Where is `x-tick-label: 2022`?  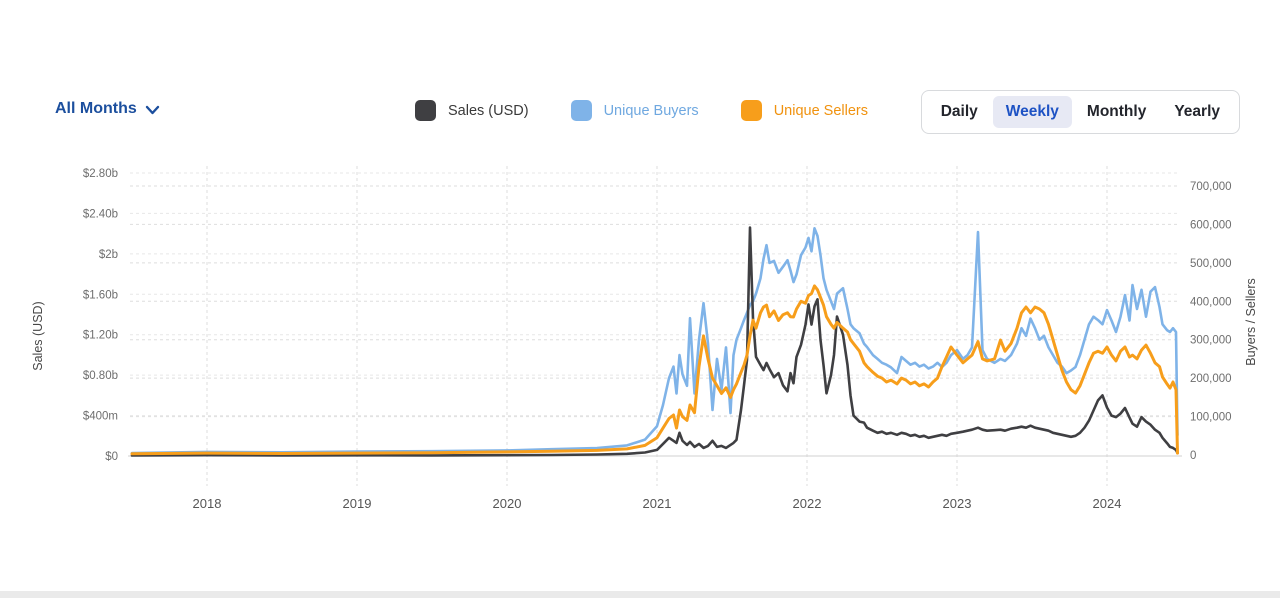
x-tick-label: 2022 is located at coordinates (807, 503).